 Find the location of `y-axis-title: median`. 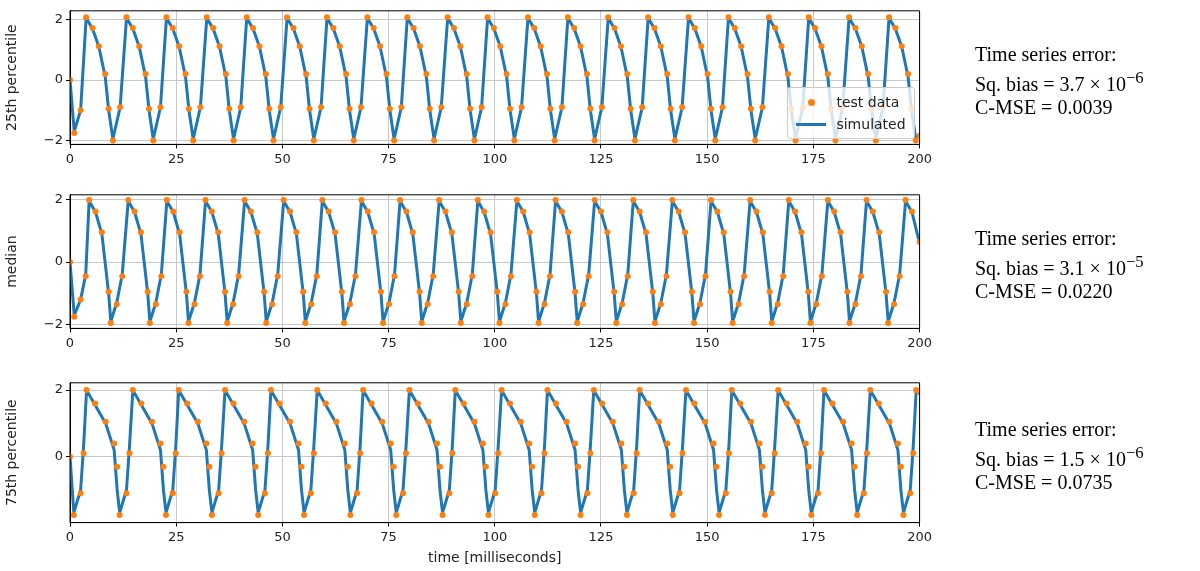

y-axis-title: median is located at coordinates (11, 261).